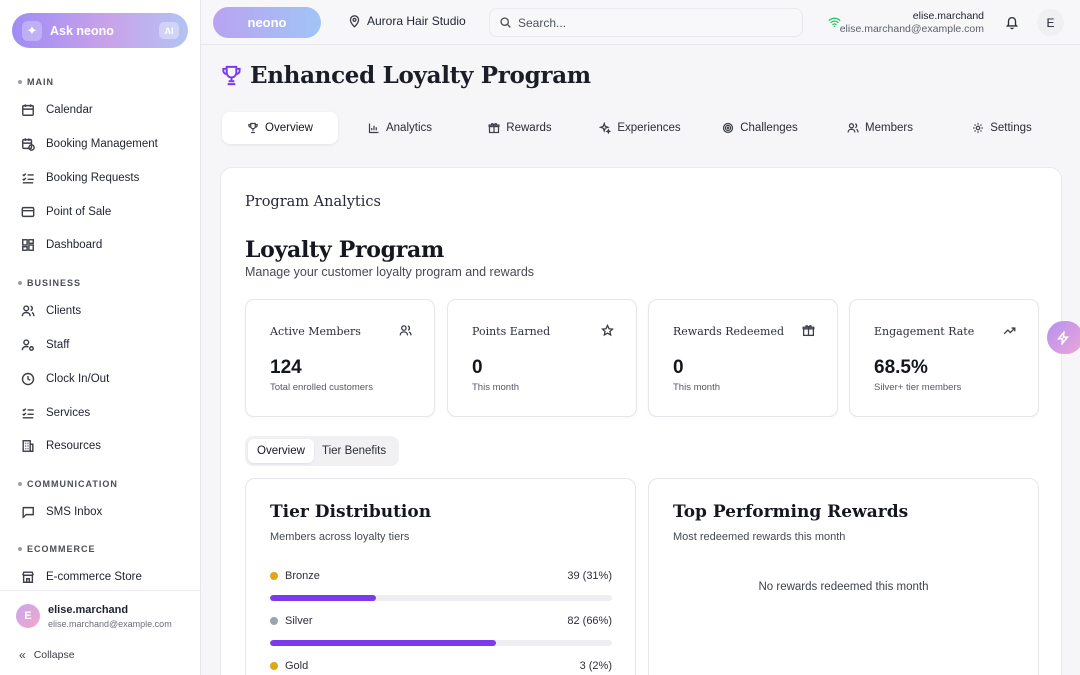 The width and height of the screenshot is (1080, 675). What do you see at coordinates (74, 512) in the screenshot?
I see `sidebar-item-label: SMS Inbox` at bounding box center [74, 512].